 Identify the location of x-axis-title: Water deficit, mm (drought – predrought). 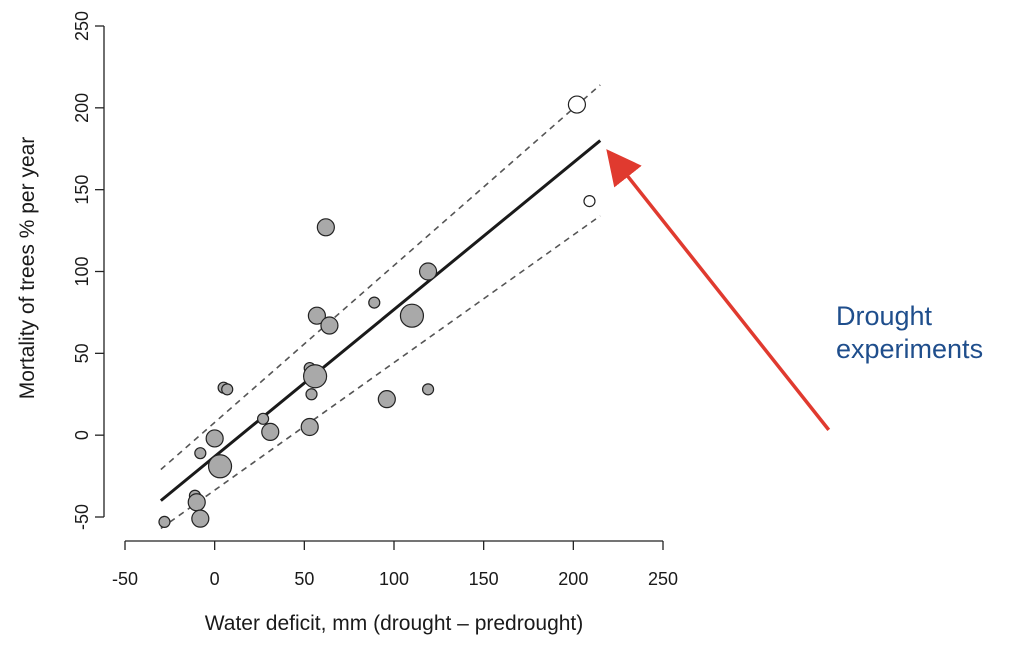
(394, 623).